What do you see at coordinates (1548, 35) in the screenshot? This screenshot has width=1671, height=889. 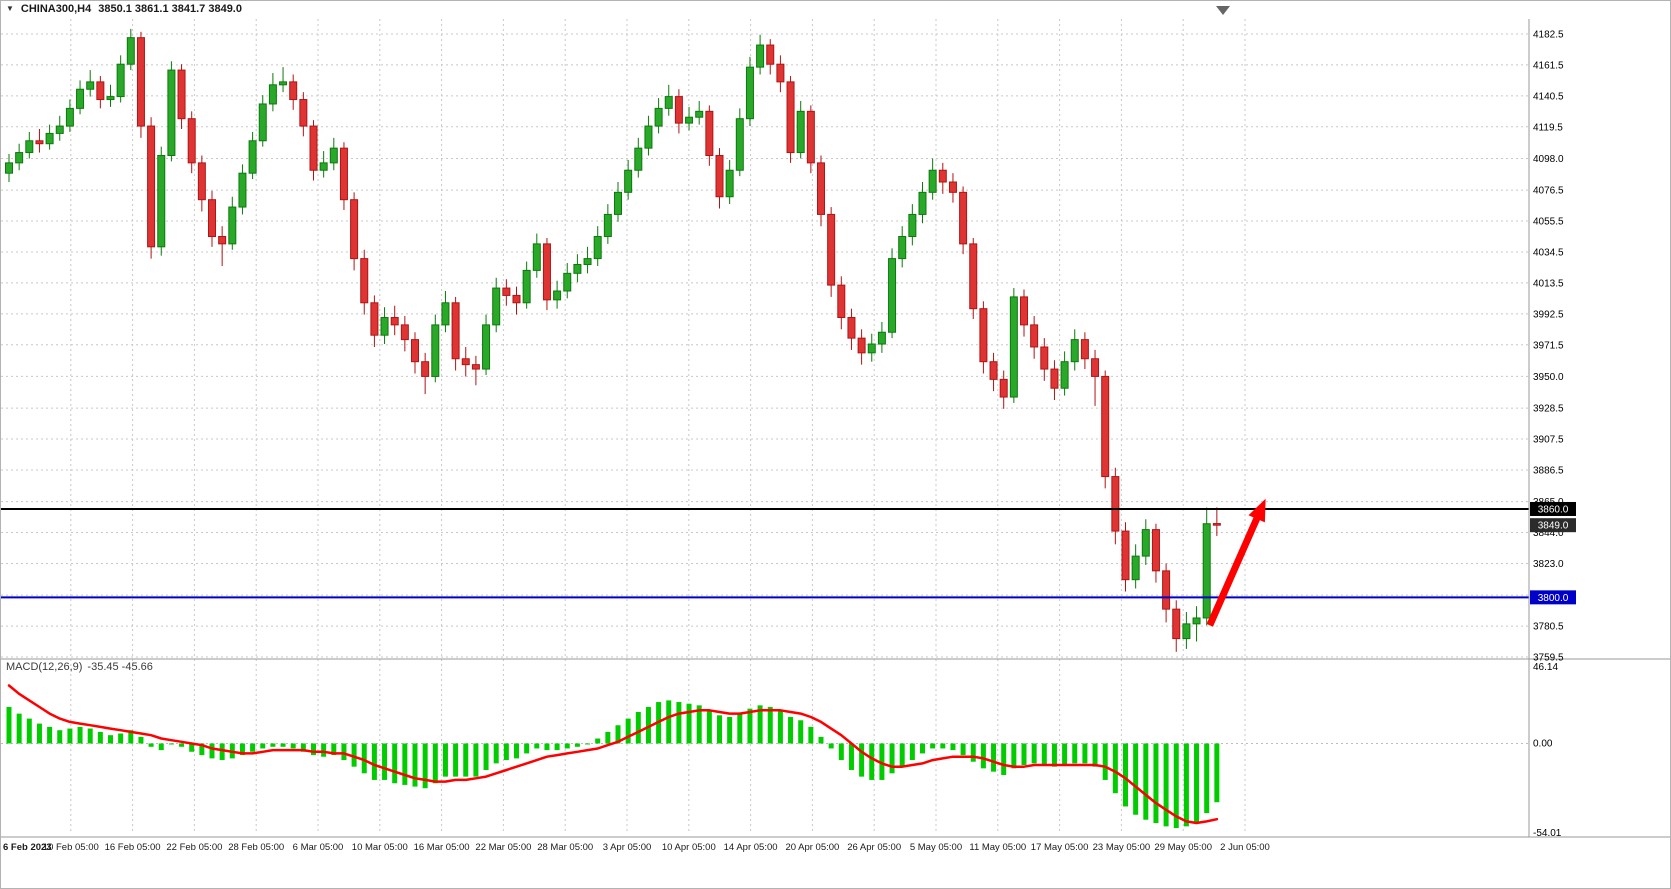 I see `price-tick-label: 4182.5` at bounding box center [1548, 35].